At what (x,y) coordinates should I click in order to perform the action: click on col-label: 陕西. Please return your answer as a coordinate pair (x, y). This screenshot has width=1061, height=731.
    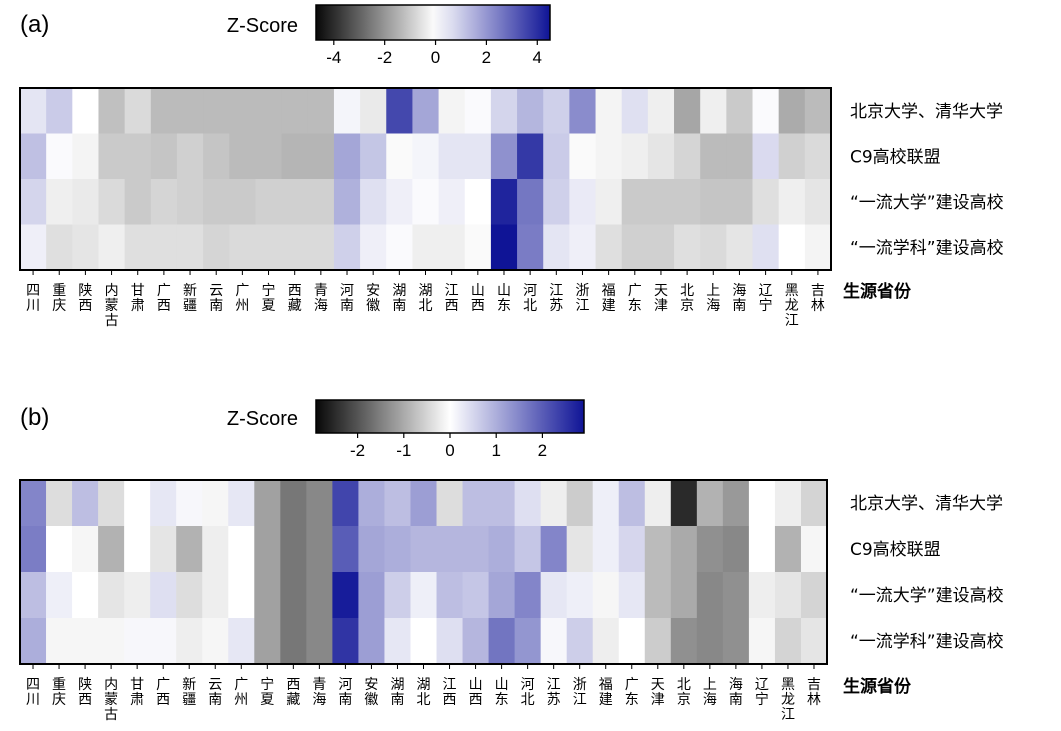
    Looking at the image, I should click on (85, 298).